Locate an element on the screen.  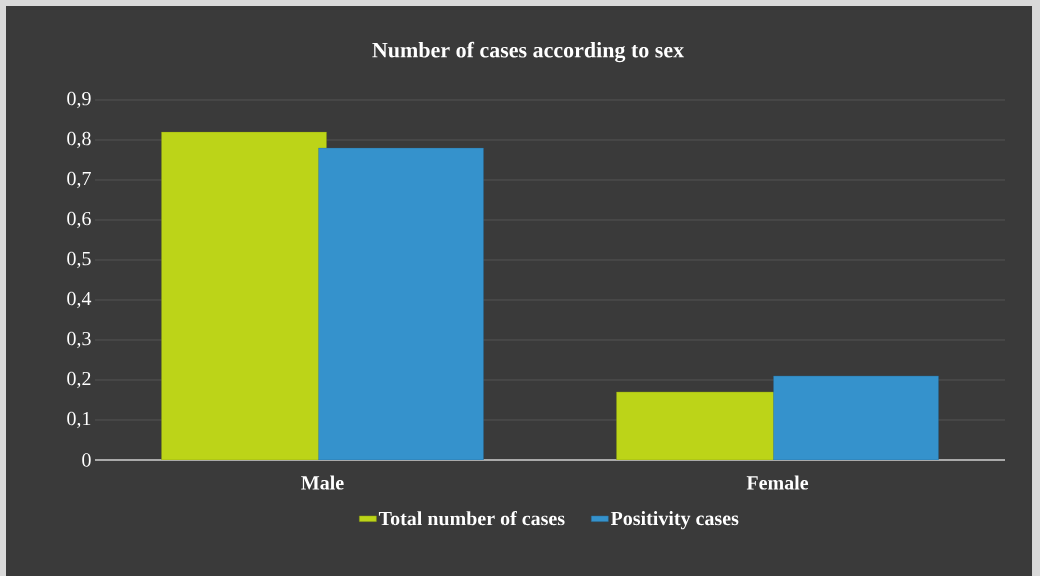
y-tick-label: 0,4 is located at coordinates (79, 300).